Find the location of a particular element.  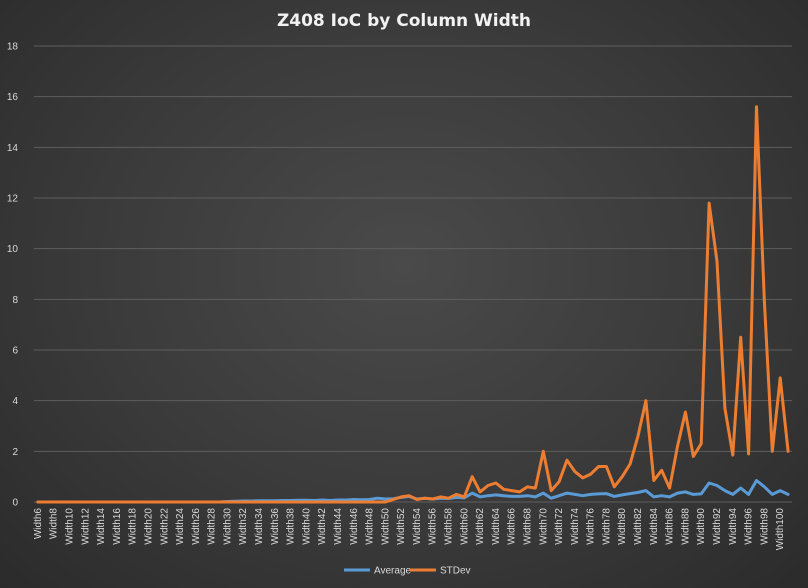

x-tick-label: Width86 is located at coordinates (670, 526).